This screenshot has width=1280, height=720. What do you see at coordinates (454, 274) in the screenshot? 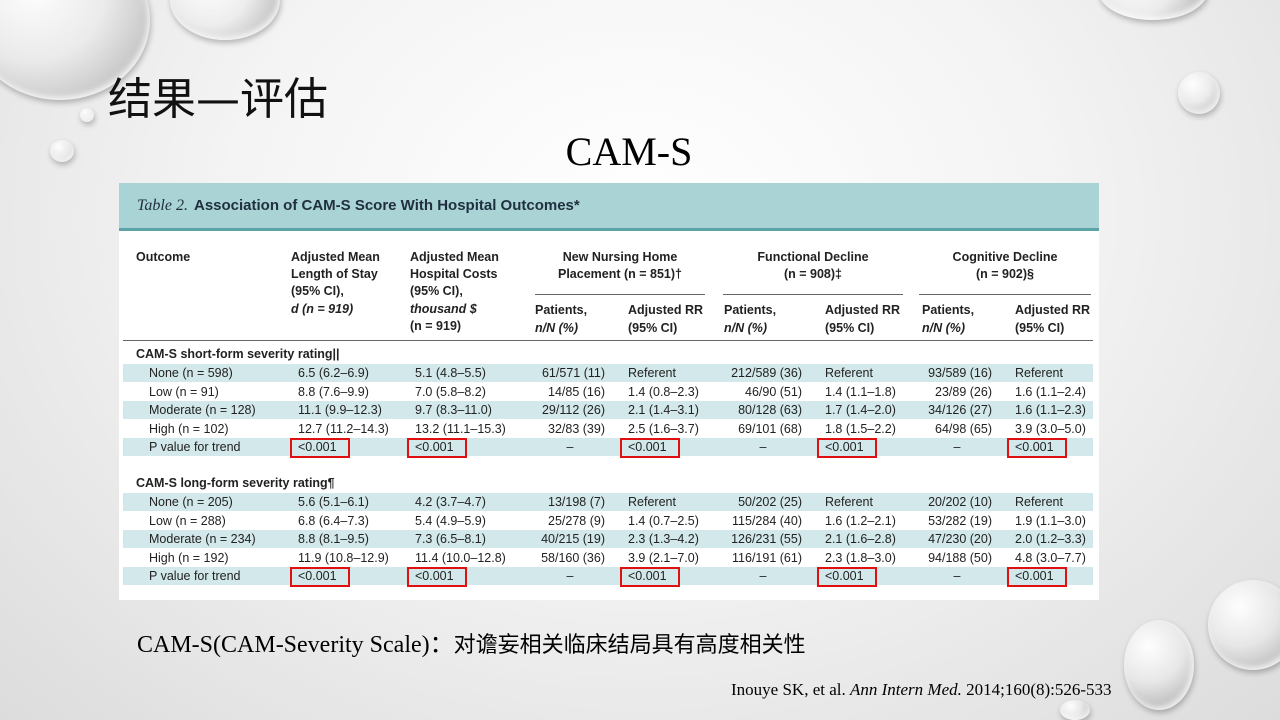
I see `header-costs-line: Hospital Costs` at bounding box center [454, 274].